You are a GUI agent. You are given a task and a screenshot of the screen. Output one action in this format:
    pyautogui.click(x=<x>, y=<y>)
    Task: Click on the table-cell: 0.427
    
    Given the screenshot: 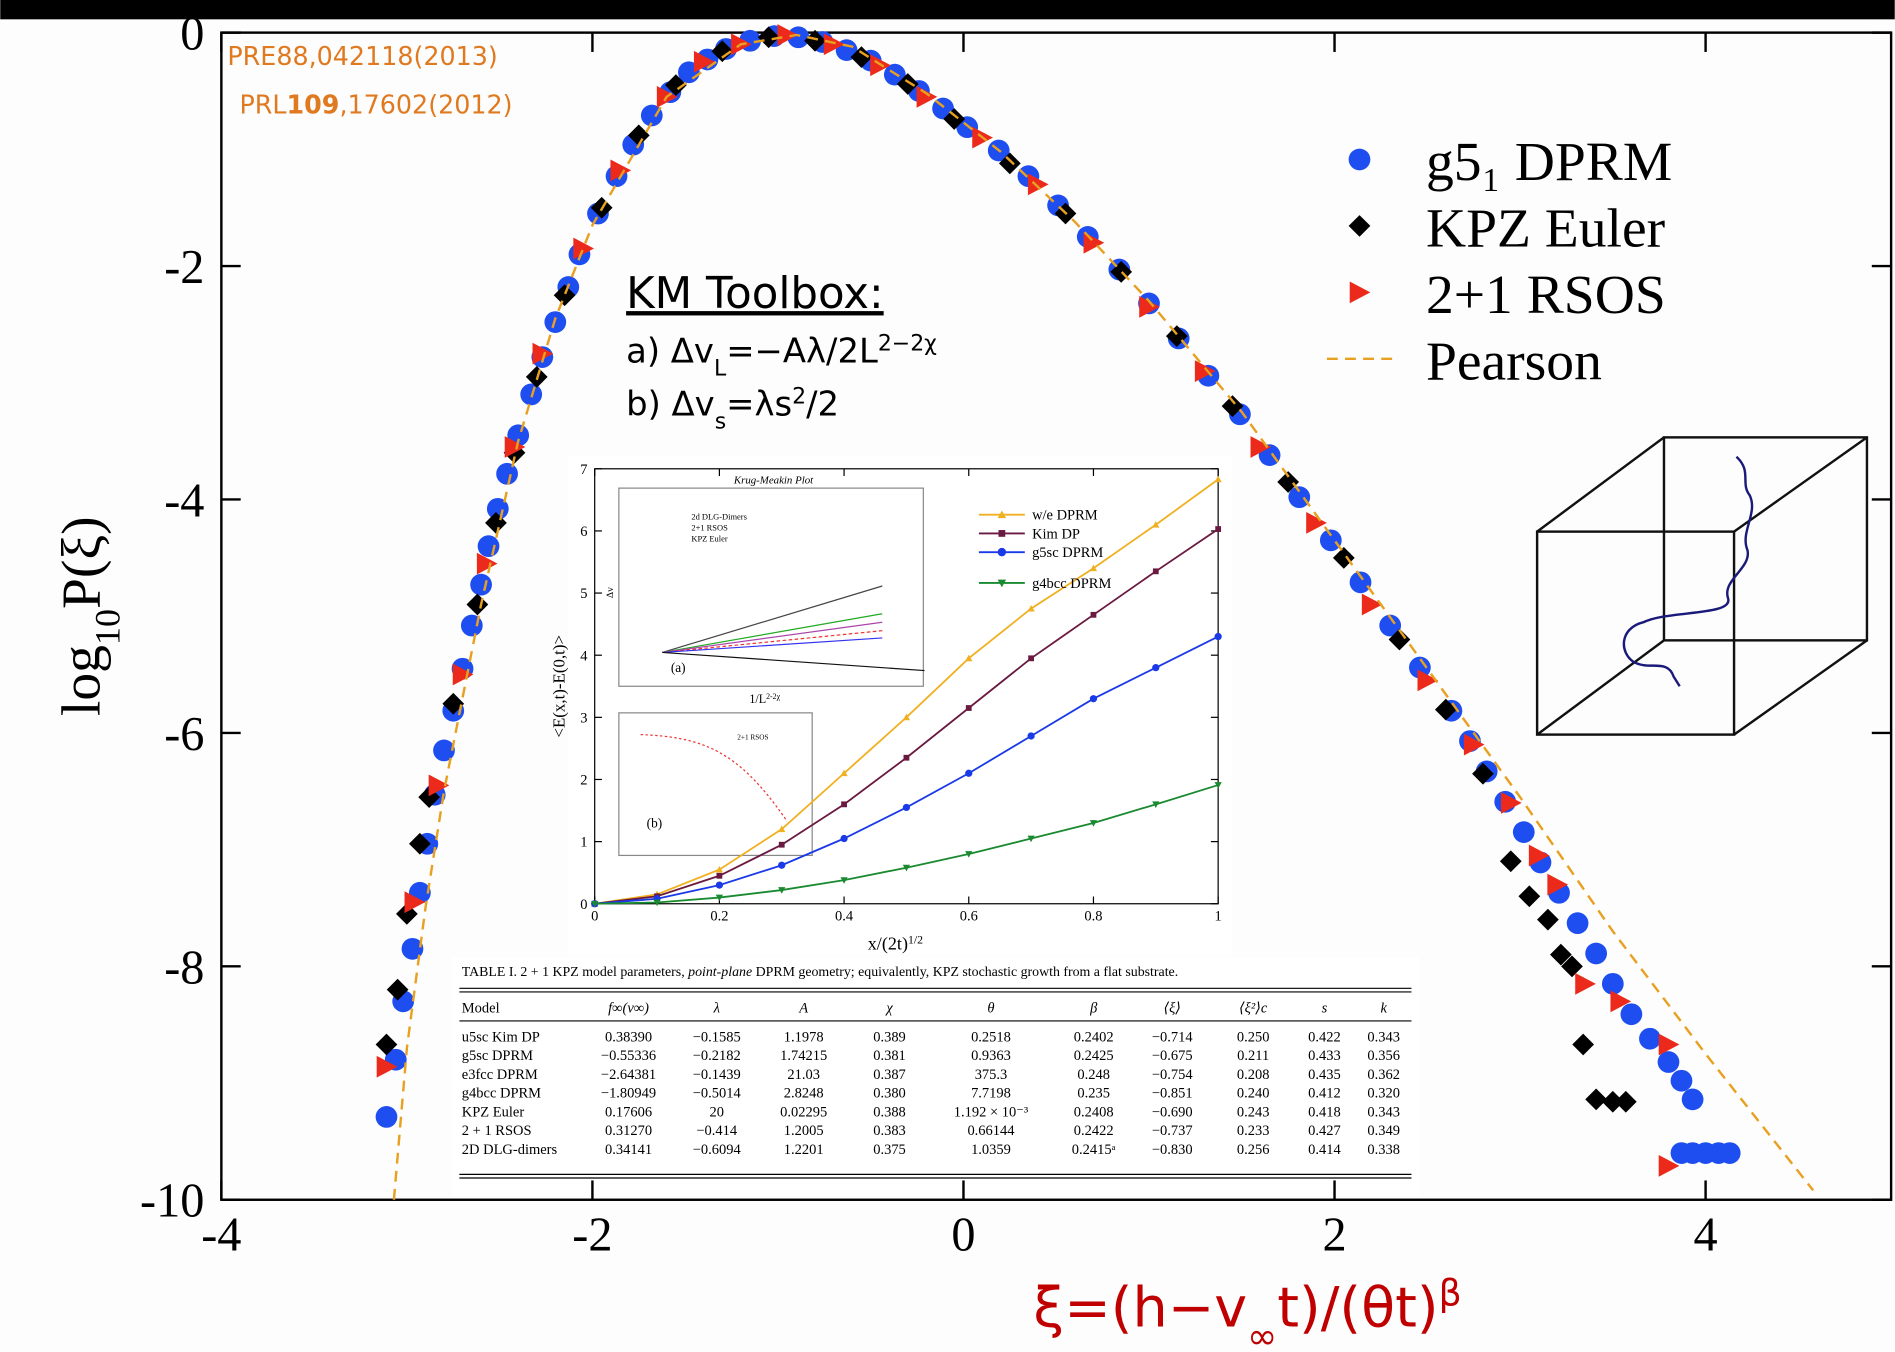 What is the action you would take?
    pyautogui.click(x=1324, y=1131)
    